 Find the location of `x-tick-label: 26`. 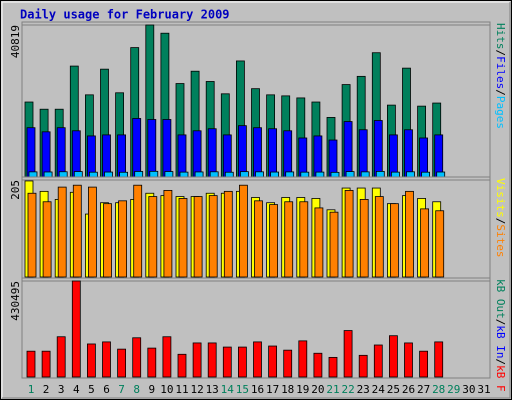

x-tick-label: 26 is located at coordinates (408, 389).